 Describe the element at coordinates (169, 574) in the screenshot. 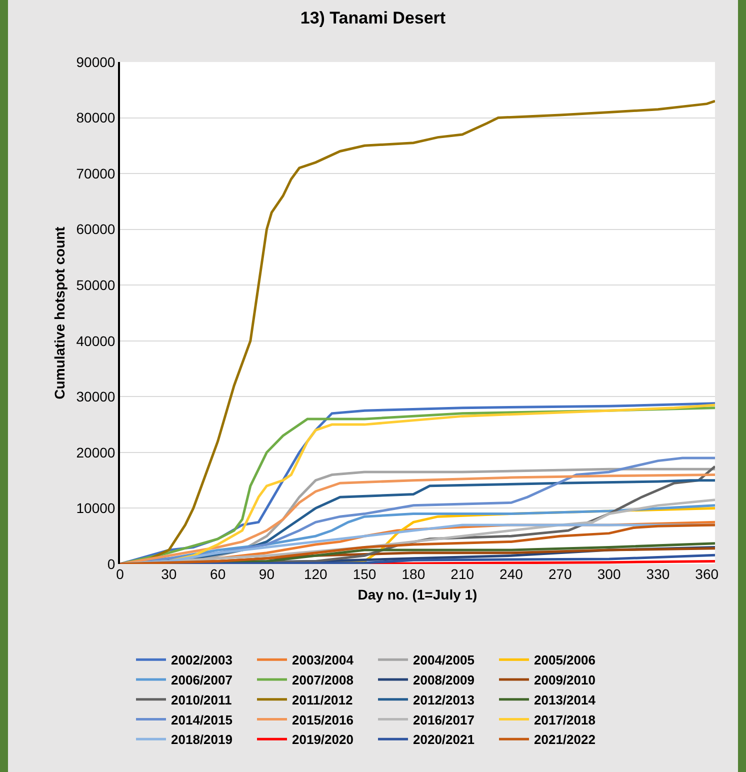

I see `x-tick-label: 30` at that location.